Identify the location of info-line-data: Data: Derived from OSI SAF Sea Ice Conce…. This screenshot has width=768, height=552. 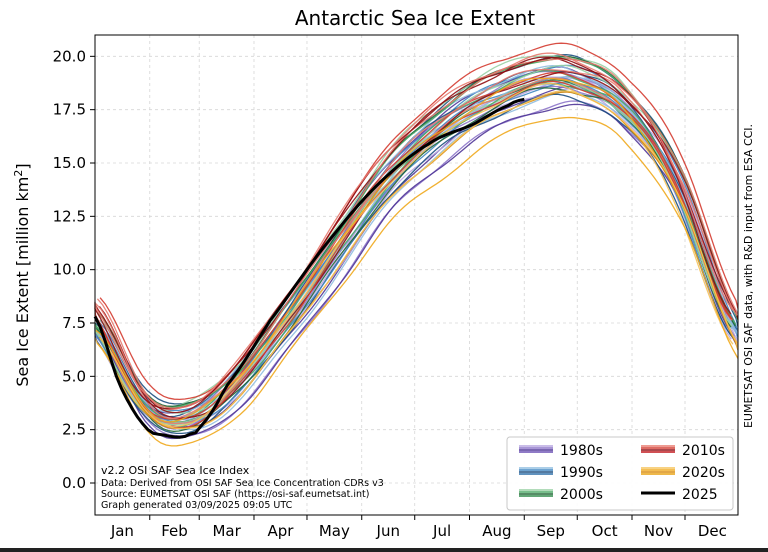
(242, 483).